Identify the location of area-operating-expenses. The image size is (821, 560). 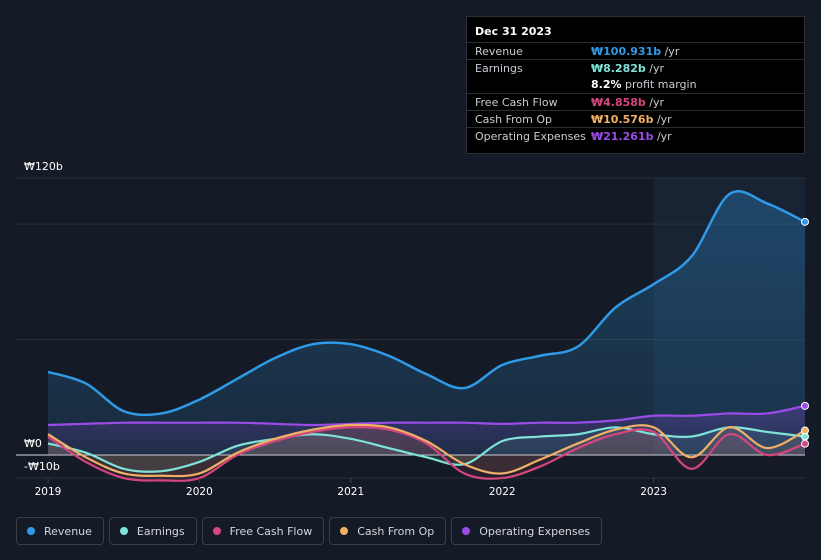
(426, 430).